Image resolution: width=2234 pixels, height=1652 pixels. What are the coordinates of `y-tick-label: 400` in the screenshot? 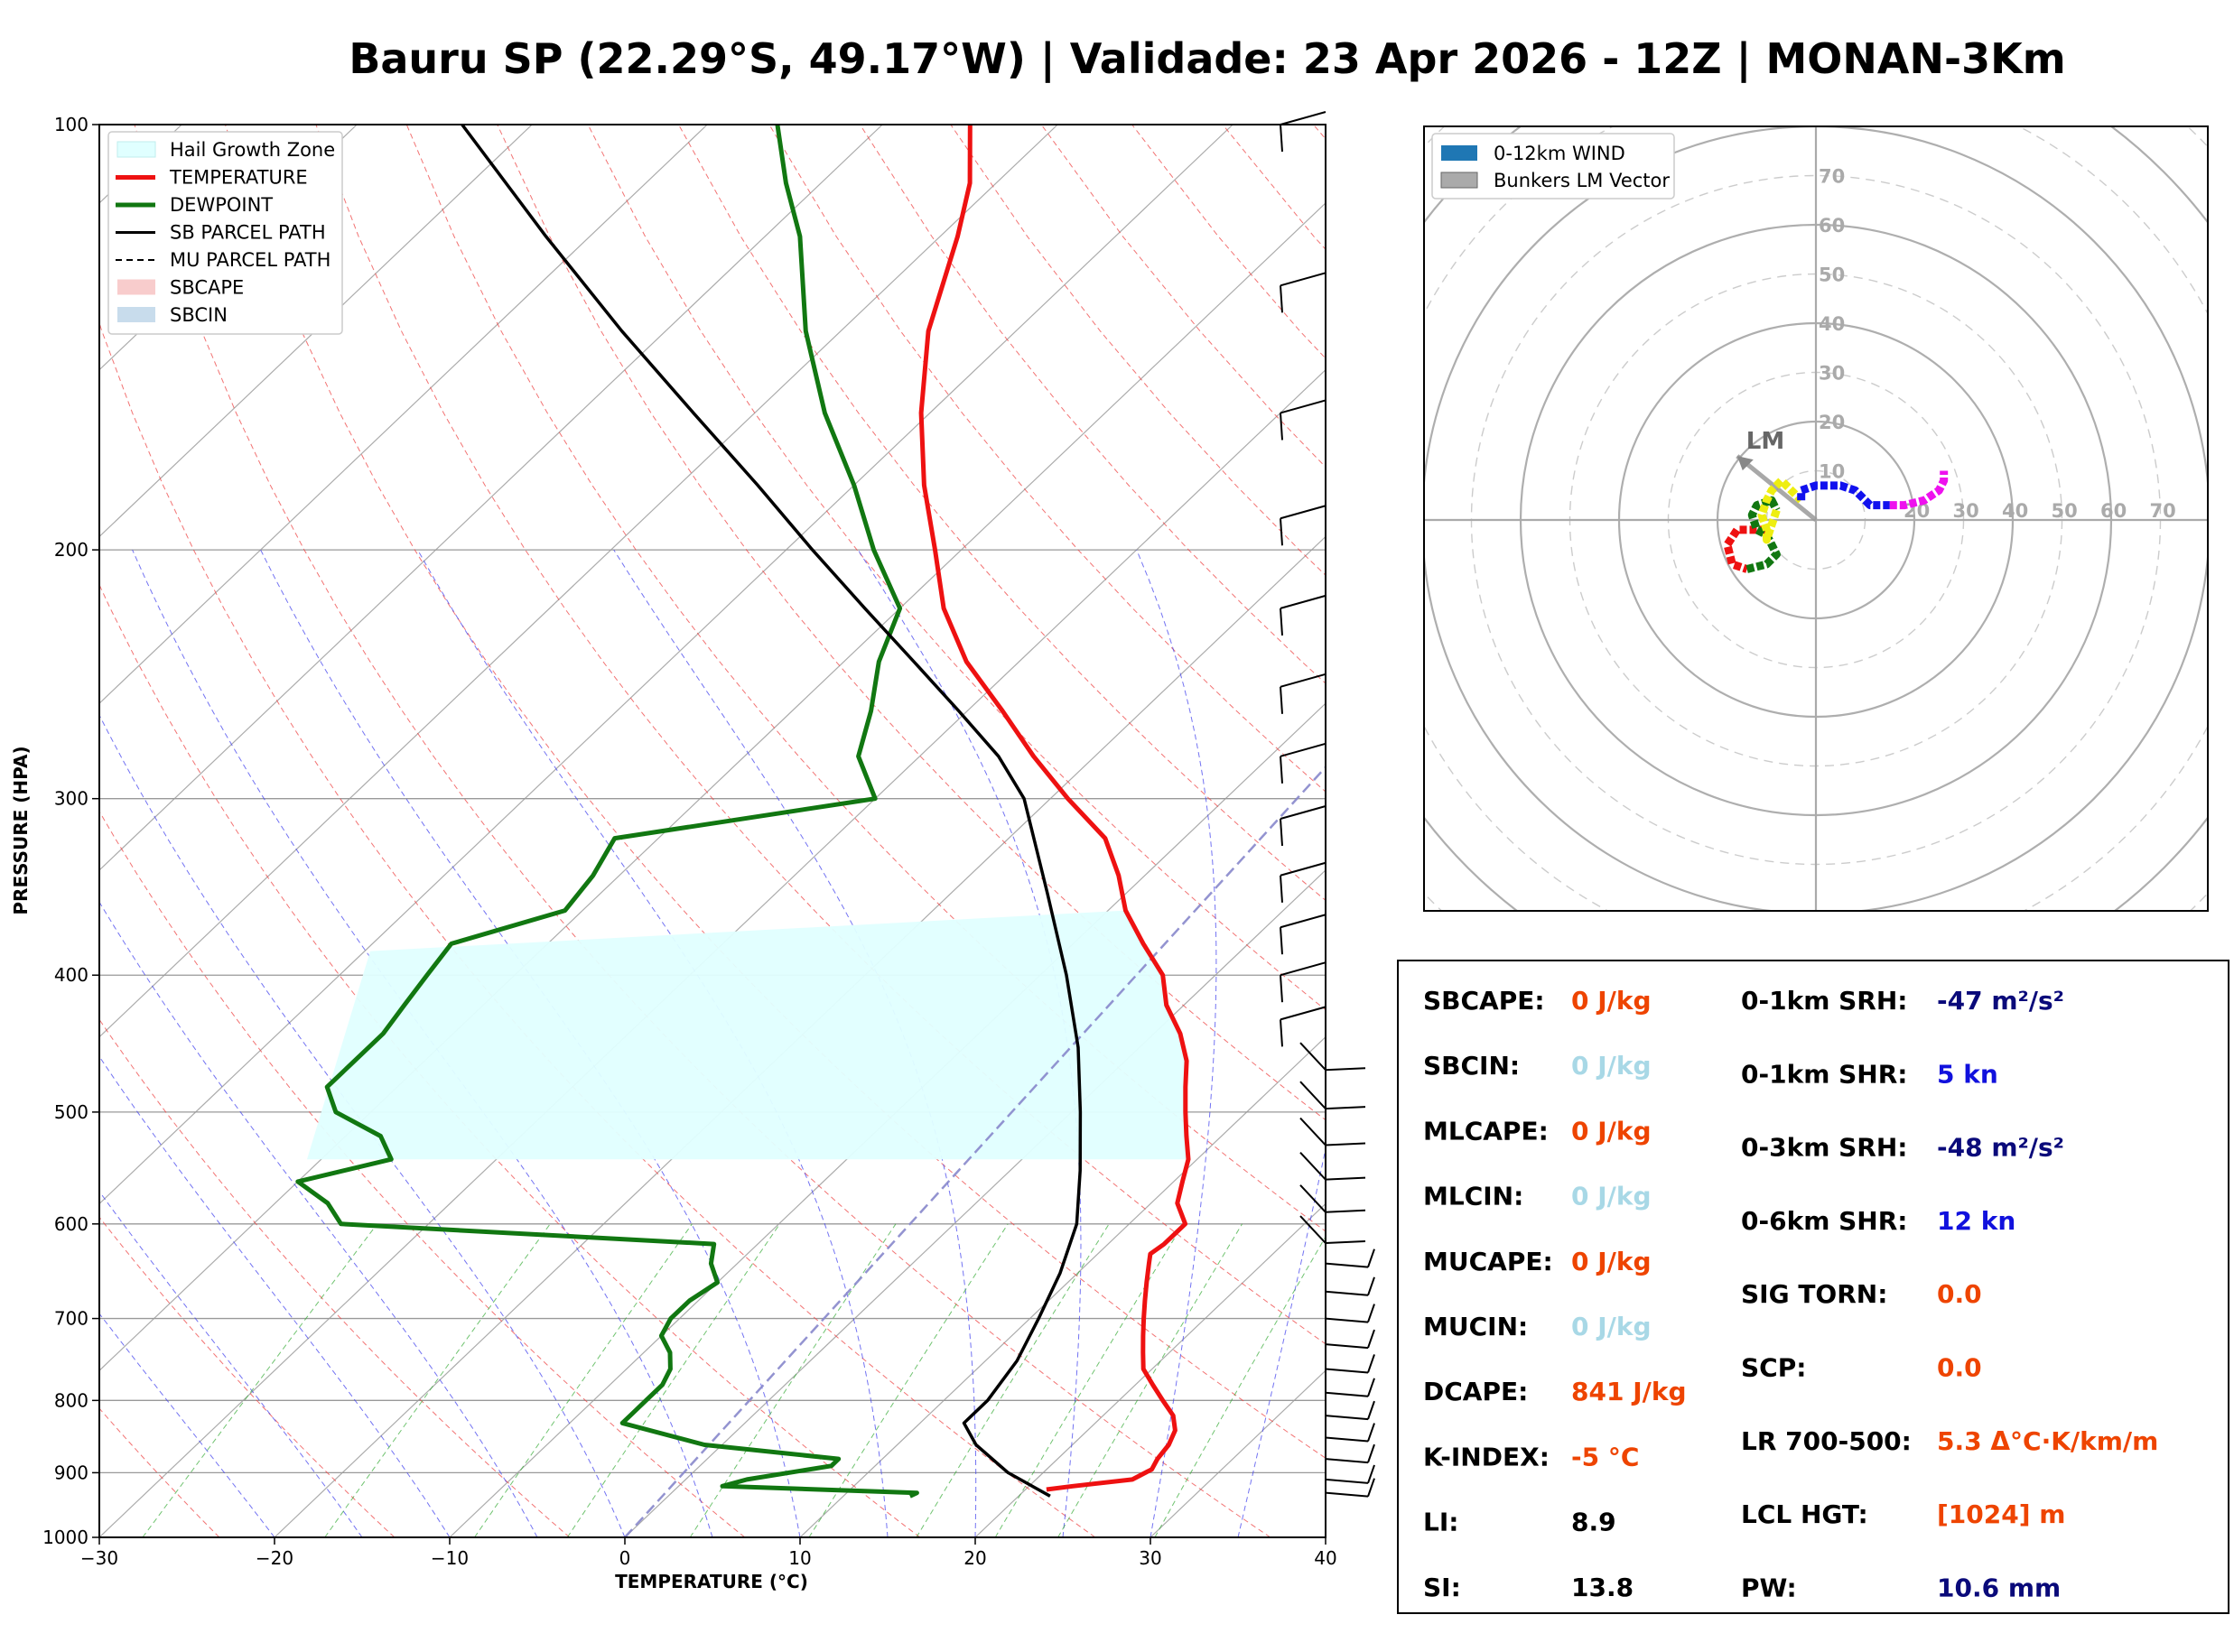 It's located at (71, 975).